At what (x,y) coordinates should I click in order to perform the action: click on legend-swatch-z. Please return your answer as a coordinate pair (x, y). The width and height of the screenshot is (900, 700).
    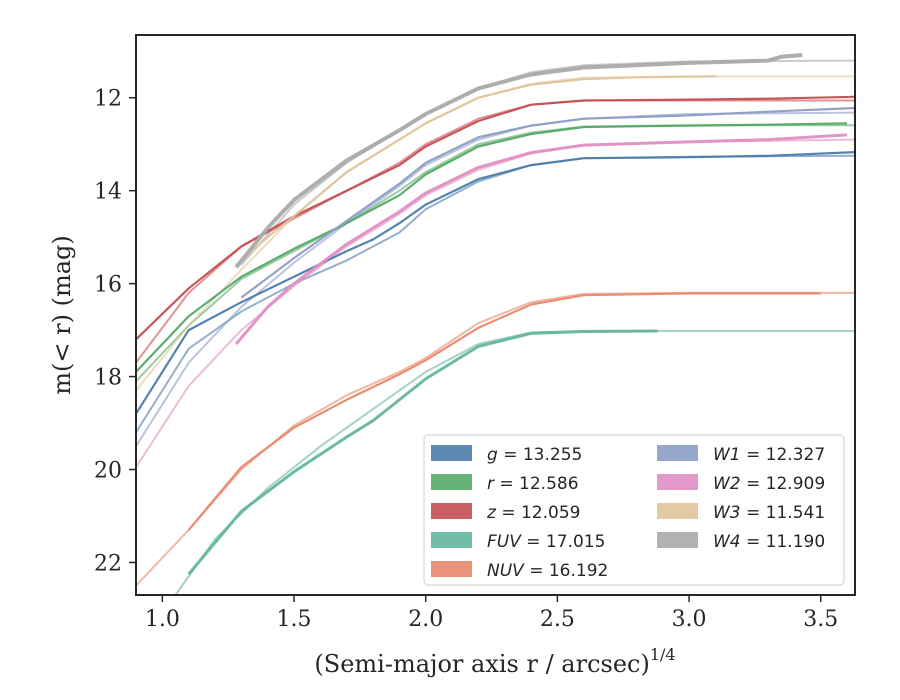
    Looking at the image, I should click on (451, 511).